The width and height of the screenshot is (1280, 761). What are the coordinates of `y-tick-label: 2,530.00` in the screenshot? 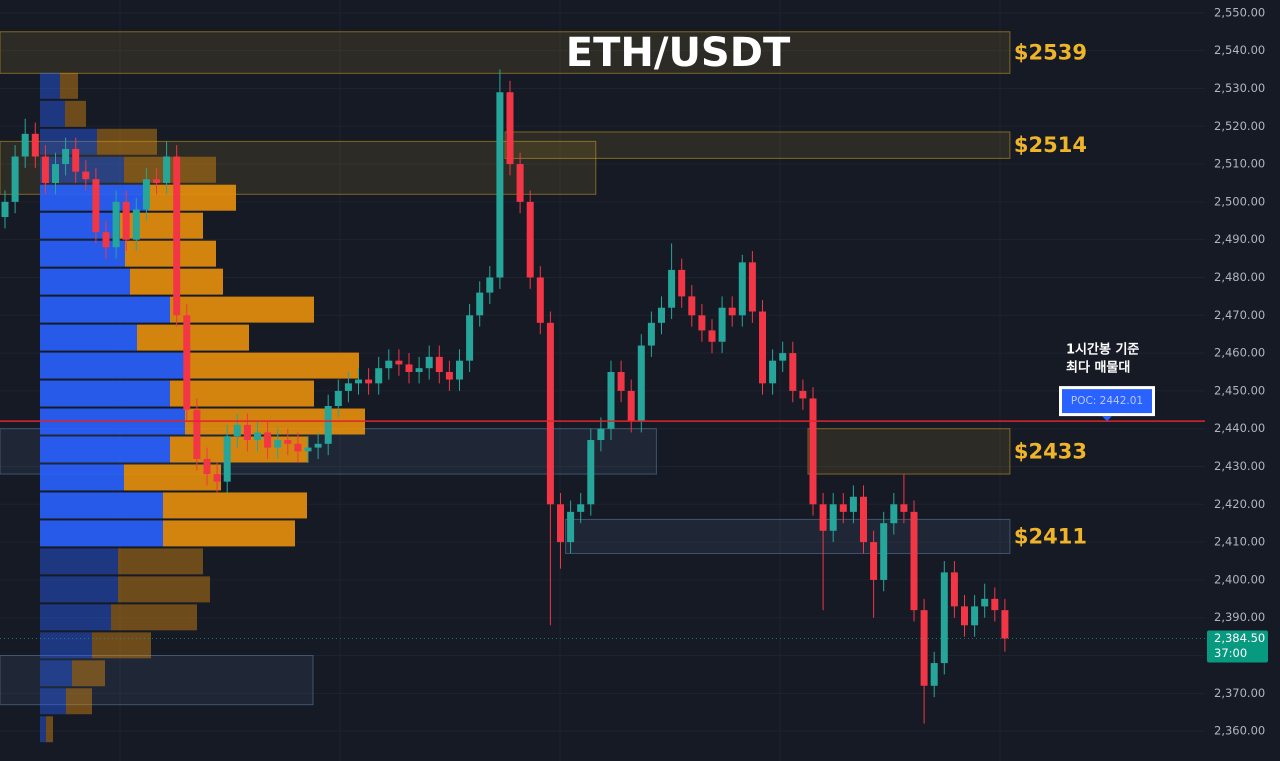 It's located at (1239, 88).